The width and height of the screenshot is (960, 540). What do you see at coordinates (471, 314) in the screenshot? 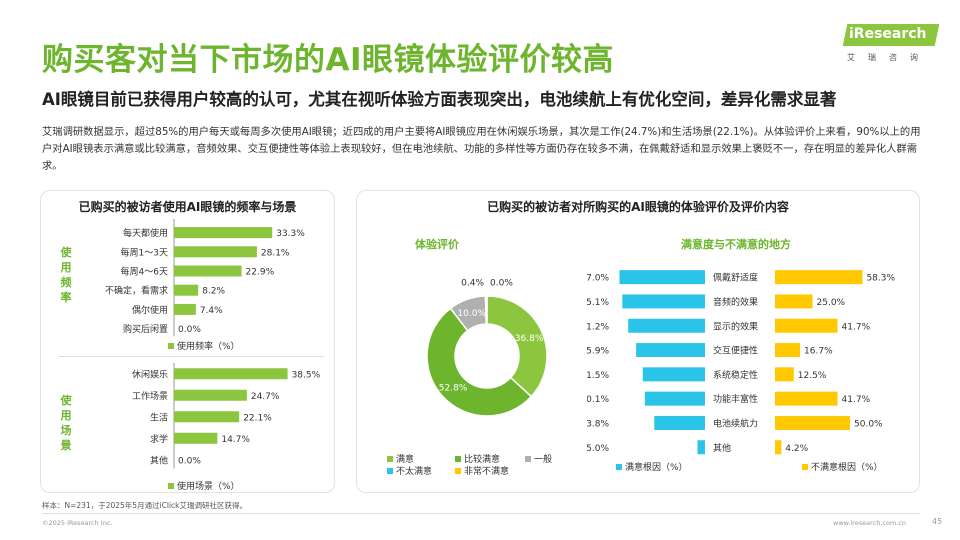
I see `donut-label-neutral: 10.0%` at bounding box center [471, 314].